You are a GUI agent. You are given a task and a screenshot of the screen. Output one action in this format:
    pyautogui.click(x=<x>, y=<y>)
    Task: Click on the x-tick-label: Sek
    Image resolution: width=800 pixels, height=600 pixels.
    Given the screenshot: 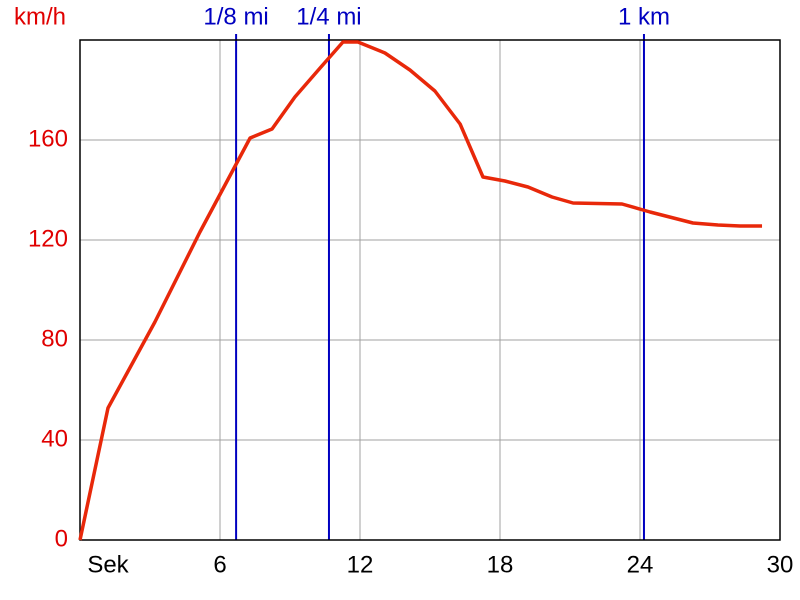 What is the action you would take?
    pyautogui.click(x=108, y=564)
    